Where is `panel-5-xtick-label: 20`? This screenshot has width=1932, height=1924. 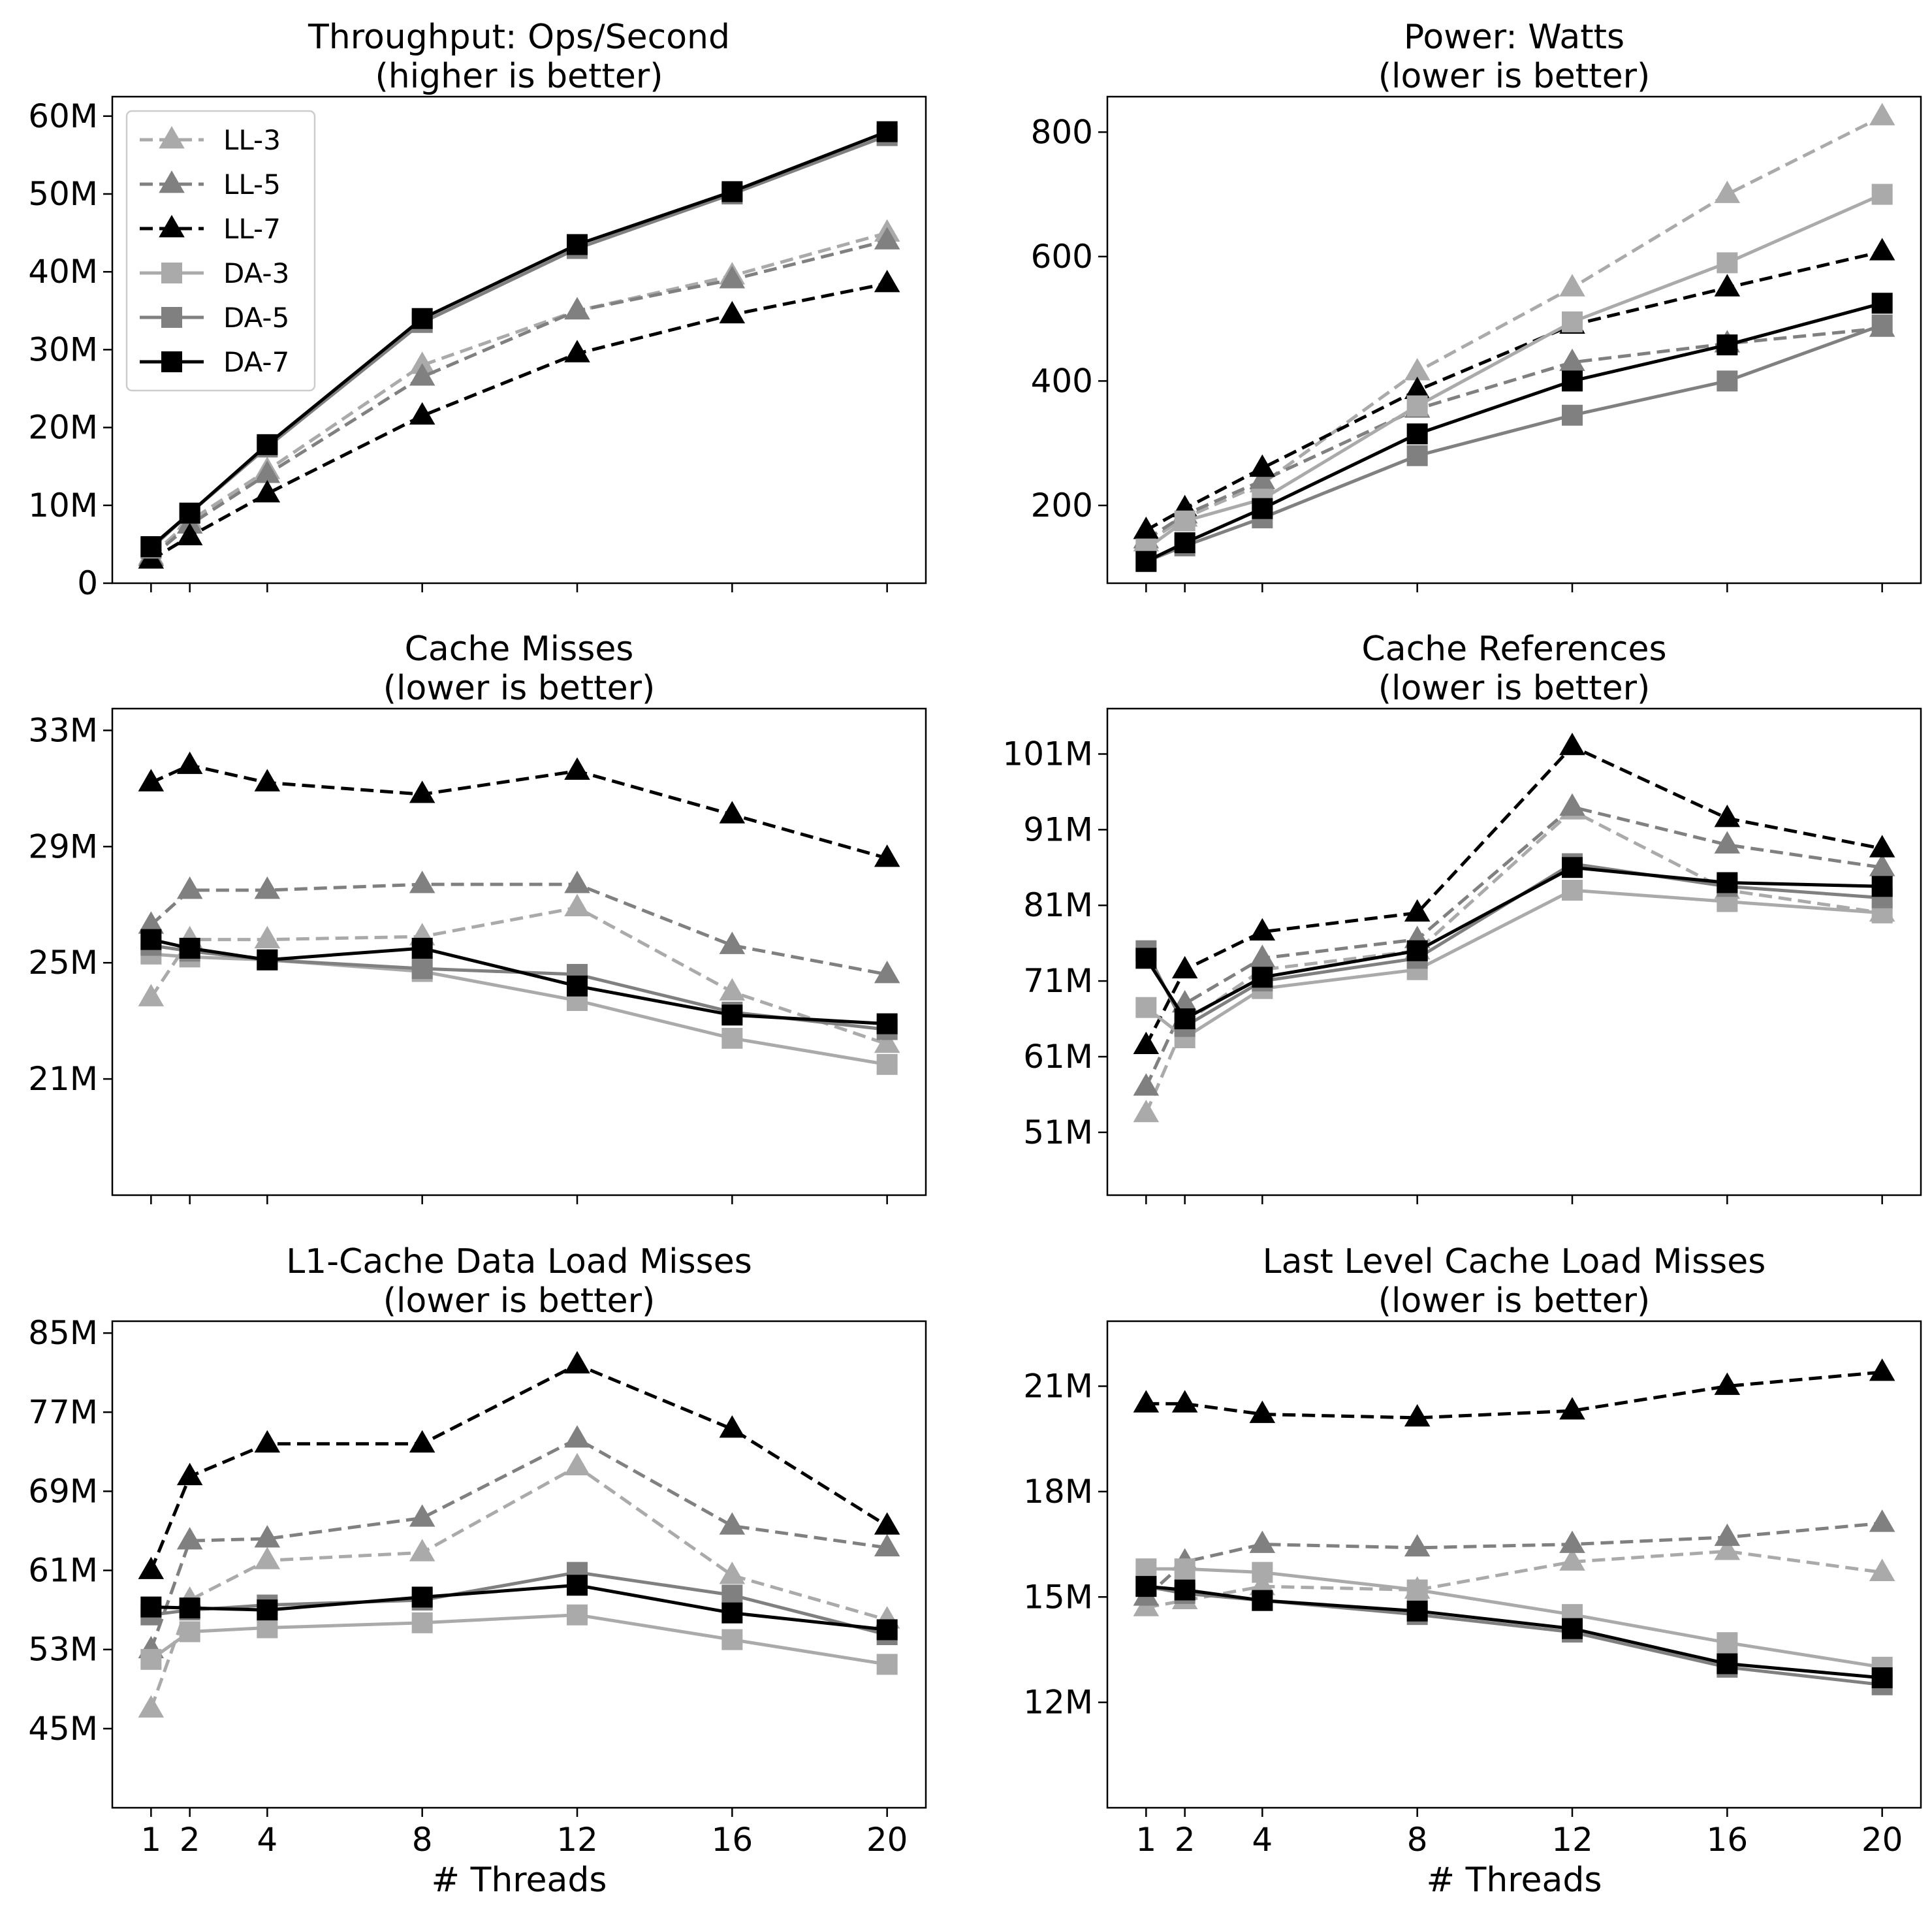 panel-5-xtick-label: 20 is located at coordinates (887, 1840).